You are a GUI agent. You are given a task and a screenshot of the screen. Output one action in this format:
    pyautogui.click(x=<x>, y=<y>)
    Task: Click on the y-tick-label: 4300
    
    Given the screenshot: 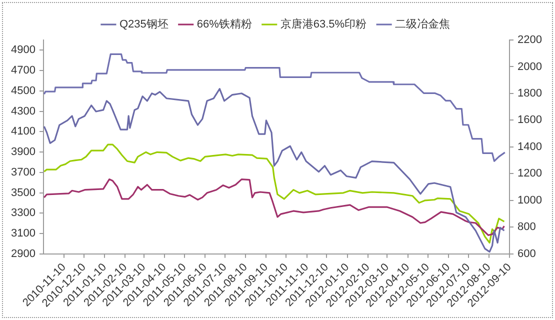 What is the action you would take?
    pyautogui.click(x=23, y=111)
    